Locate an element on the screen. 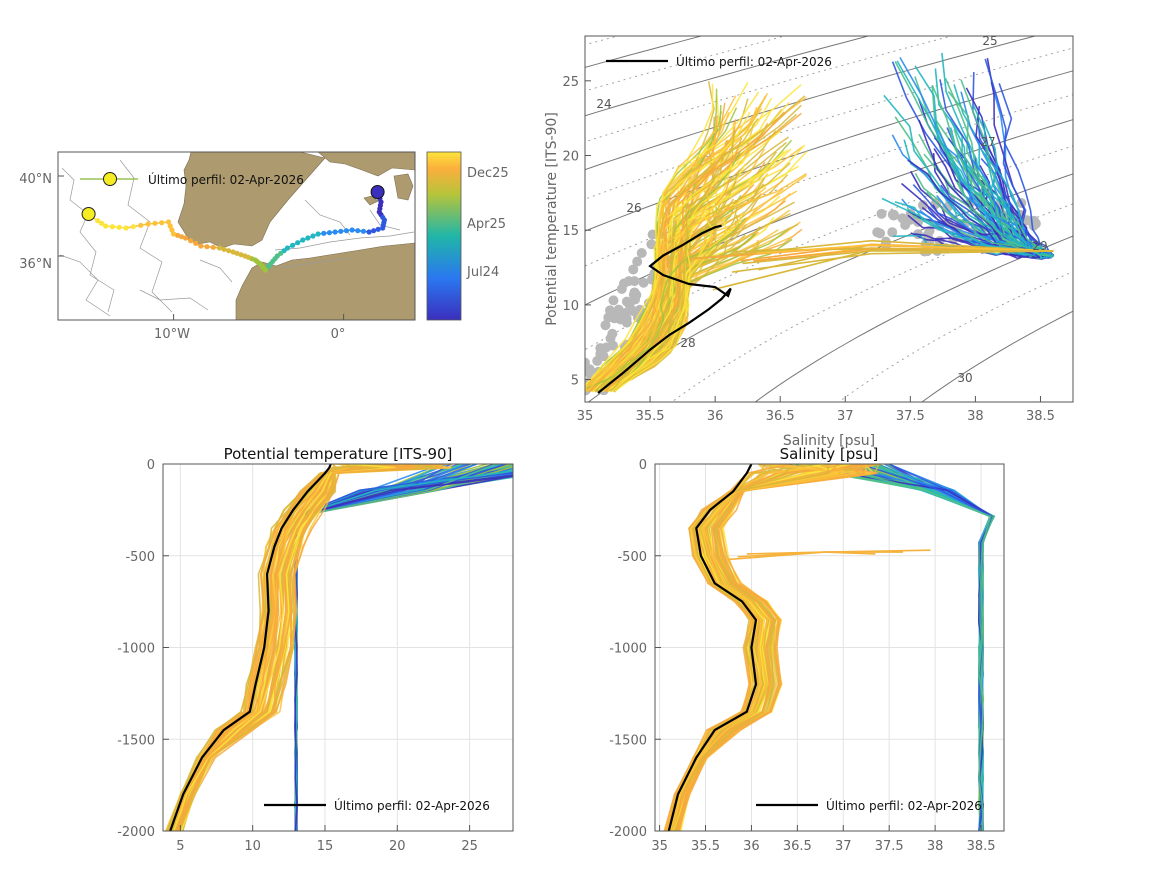 Image resolution: width=1167 pixels, height=875 pixels. density-label-29: 29 is located at coordinates (1039, 246).